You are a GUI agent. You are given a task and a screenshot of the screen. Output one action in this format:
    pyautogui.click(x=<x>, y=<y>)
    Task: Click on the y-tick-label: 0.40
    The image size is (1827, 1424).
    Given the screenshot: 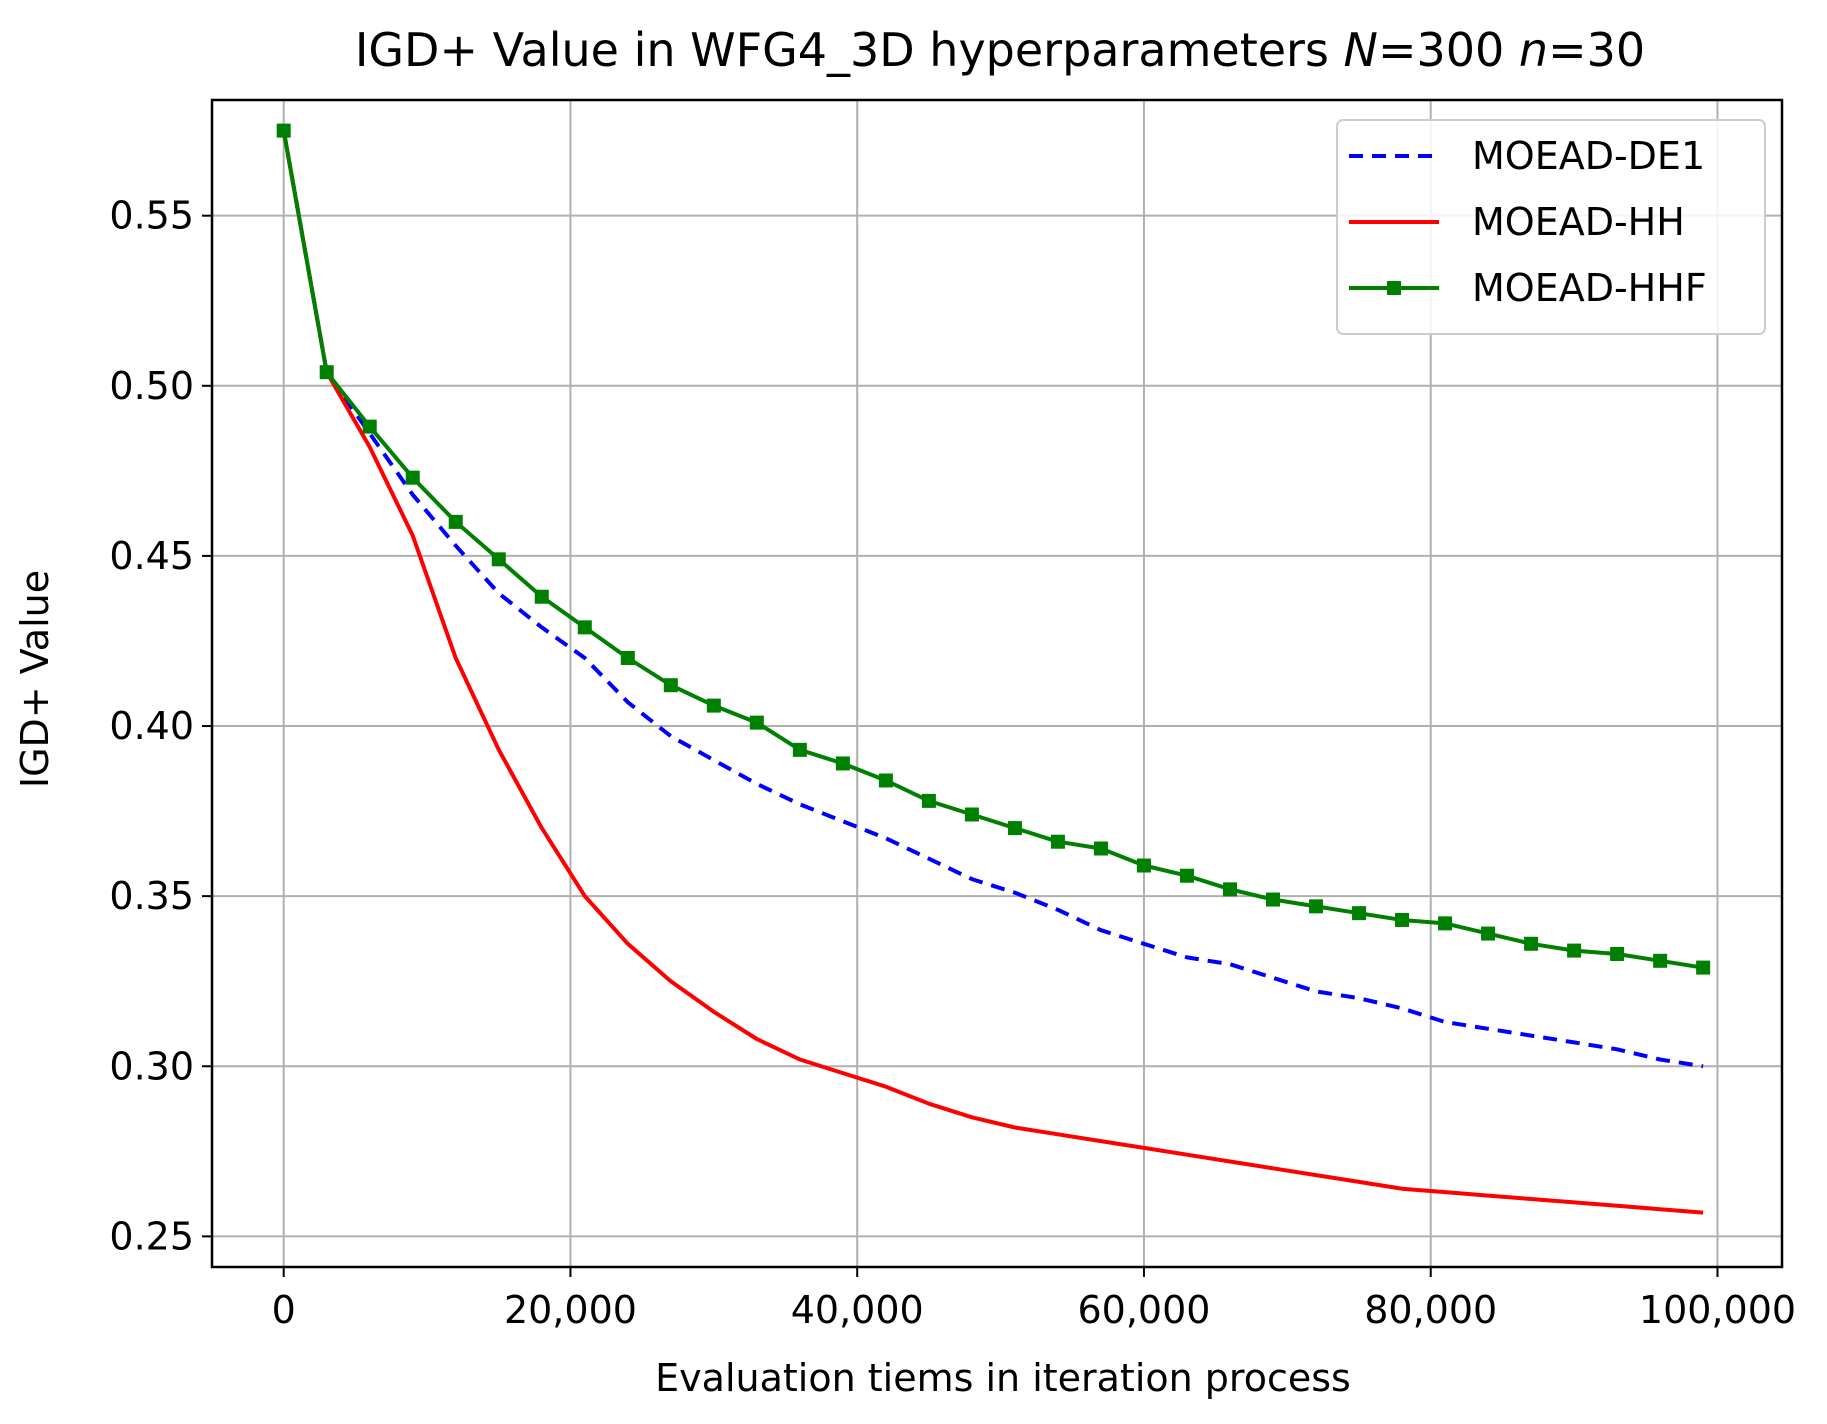 What is the action you would take?
    pyautogui.click(x=151, y=726)
    